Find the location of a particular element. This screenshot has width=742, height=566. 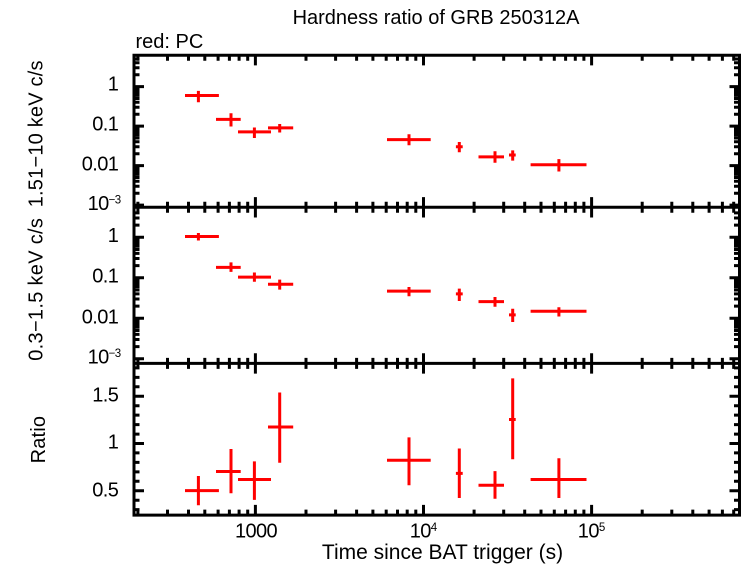

svg-text: Hardness ratio of GRB 250312A is located at coordinates (436, 18).